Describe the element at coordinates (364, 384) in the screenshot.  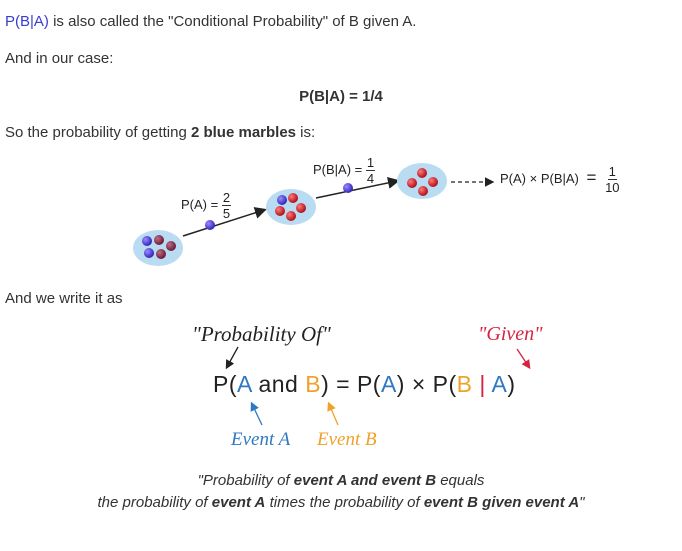
I see `probability-formula: P(A and B) = P(A) × P(B | A)` at that location.